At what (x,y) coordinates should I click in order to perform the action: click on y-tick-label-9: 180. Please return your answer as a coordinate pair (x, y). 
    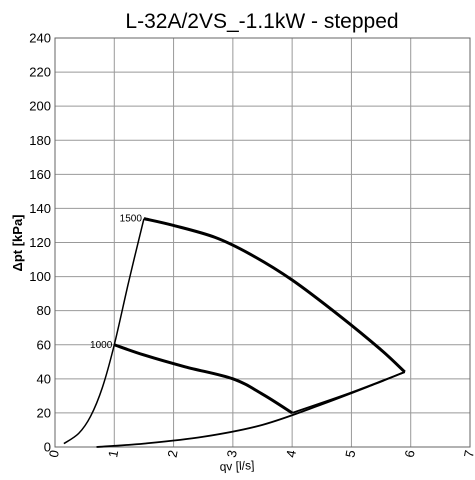
    Looking at the image, I should click on (40, 140).